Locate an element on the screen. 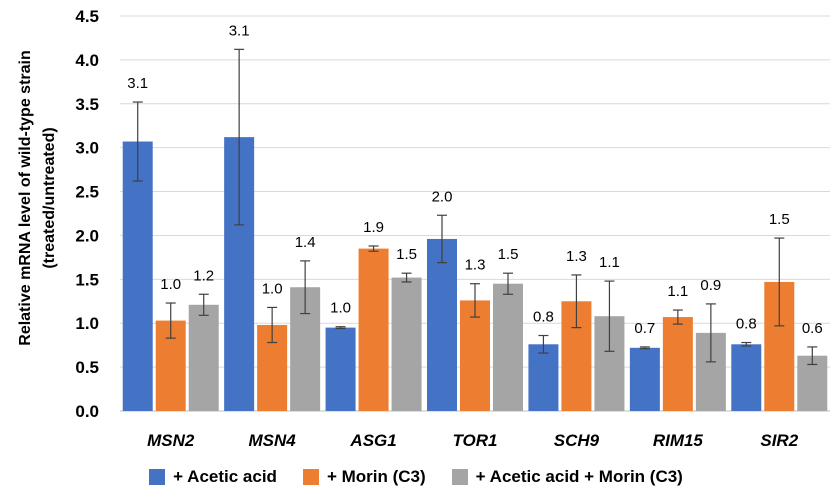 The height and width of the screenshot is (497, 832). legend-item-acetic-acid-morin: + Acetic acid + Morin (C3) is located at coordinates (567, 477).